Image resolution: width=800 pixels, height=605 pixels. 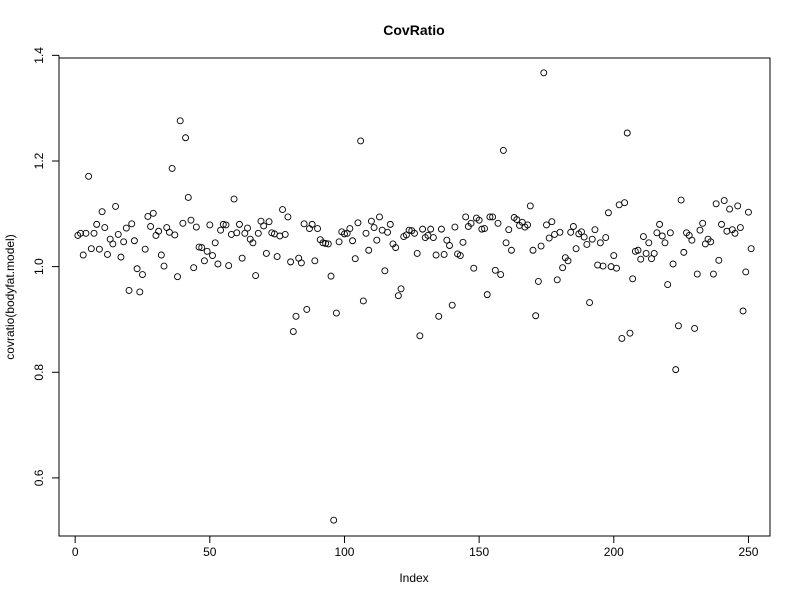 What do you see at coordinates (614, 552) in the screenshot?
I see `x-tick-label: 200` at bounding box center [614, 552].